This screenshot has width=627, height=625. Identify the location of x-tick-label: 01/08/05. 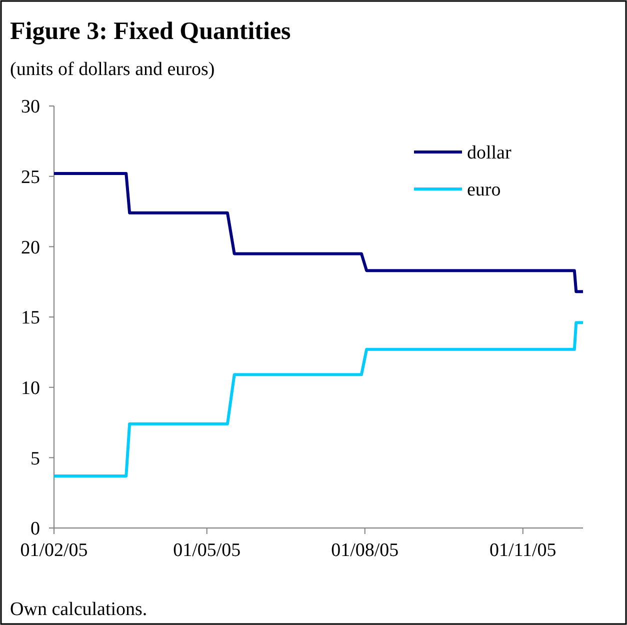
(365, 550).